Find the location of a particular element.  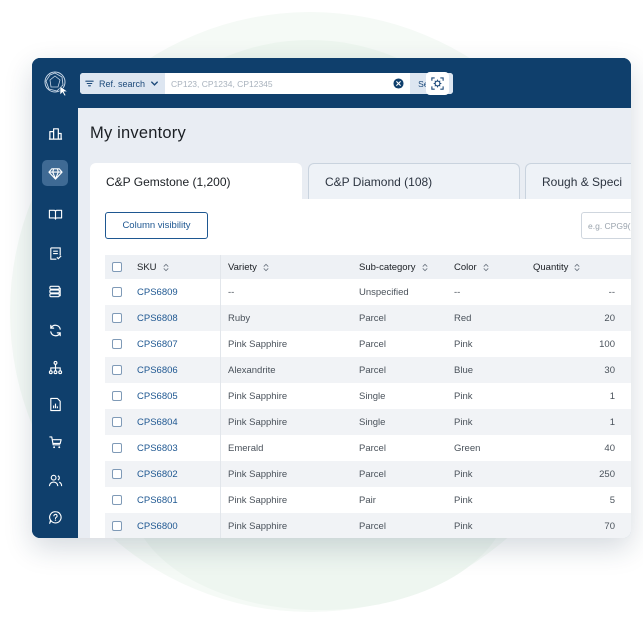

quantity-cell: 40 is located at coordinates (609, 448).